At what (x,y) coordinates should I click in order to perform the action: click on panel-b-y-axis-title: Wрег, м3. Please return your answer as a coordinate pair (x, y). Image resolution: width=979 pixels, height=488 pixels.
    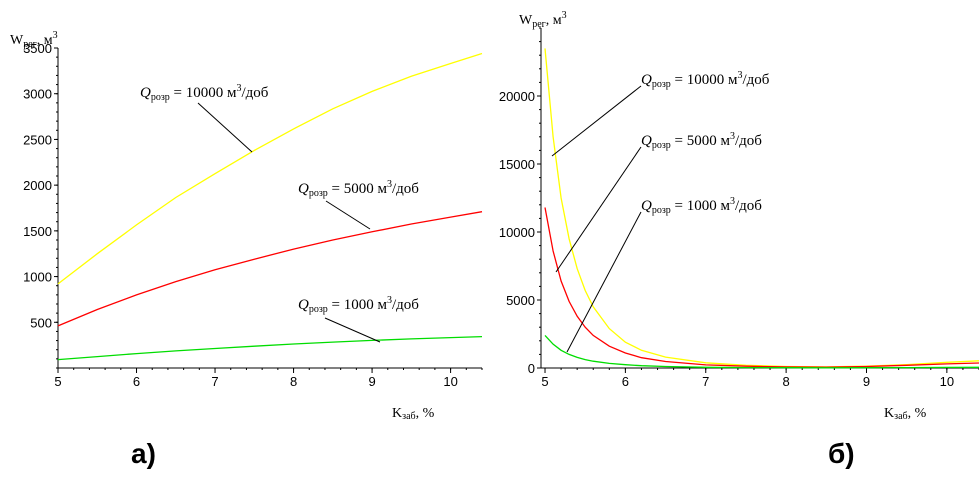
    Looking at the image, I should click on (543, 20).